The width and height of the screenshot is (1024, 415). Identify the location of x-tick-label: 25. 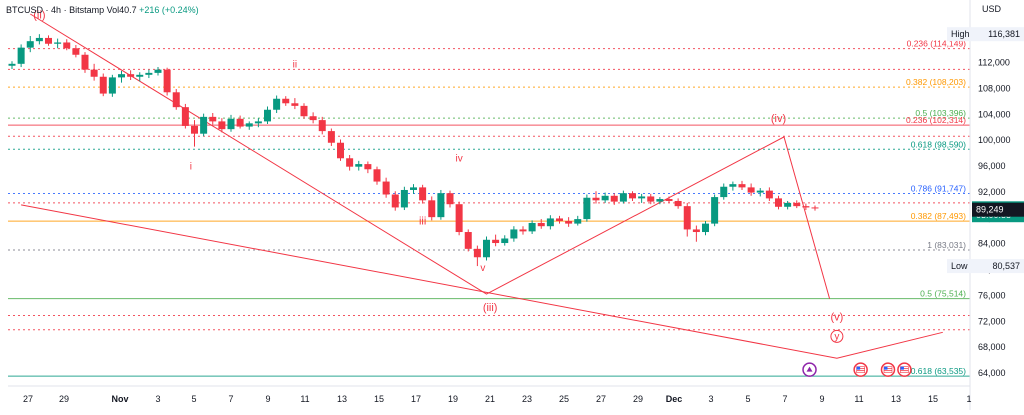
(564, 399).